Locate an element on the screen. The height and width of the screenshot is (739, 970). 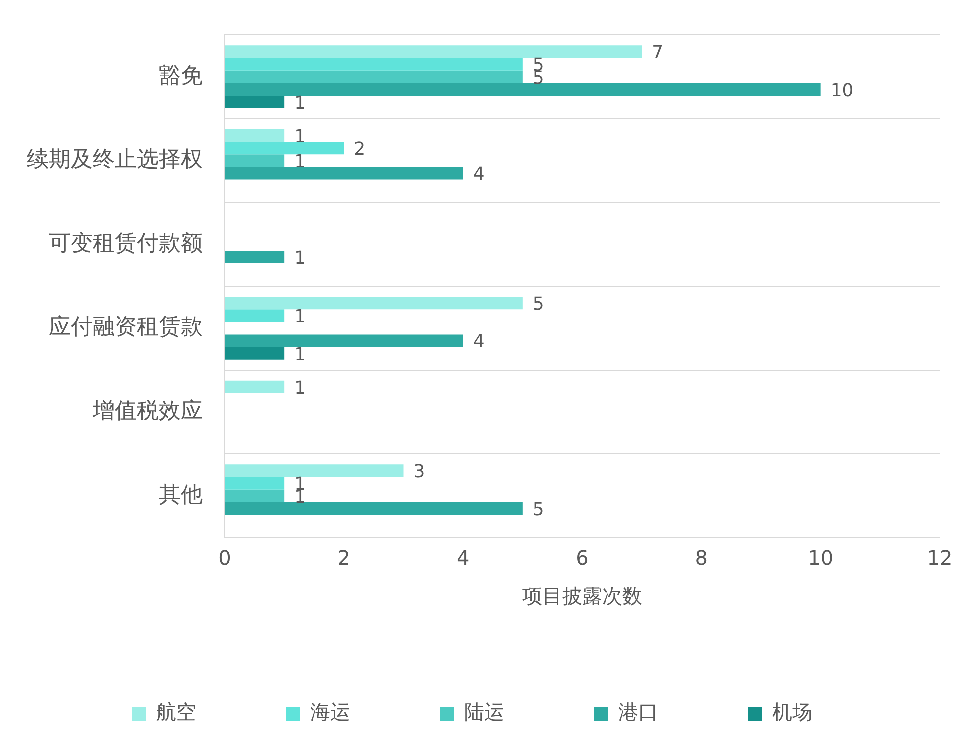
x-tick-label: 2 is located at coordinates (344, 558).